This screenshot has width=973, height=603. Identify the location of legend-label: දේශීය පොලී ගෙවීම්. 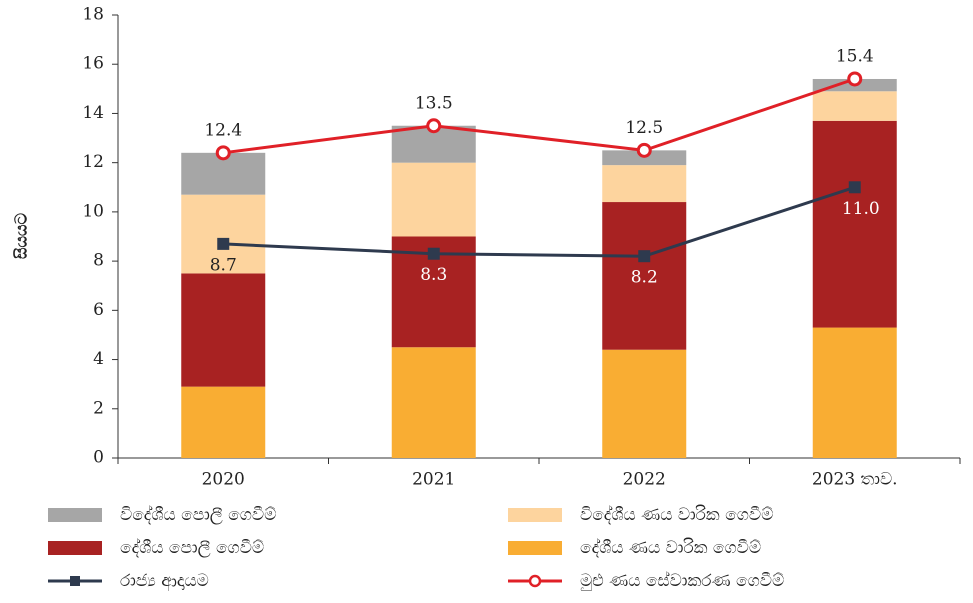
(192, 548).